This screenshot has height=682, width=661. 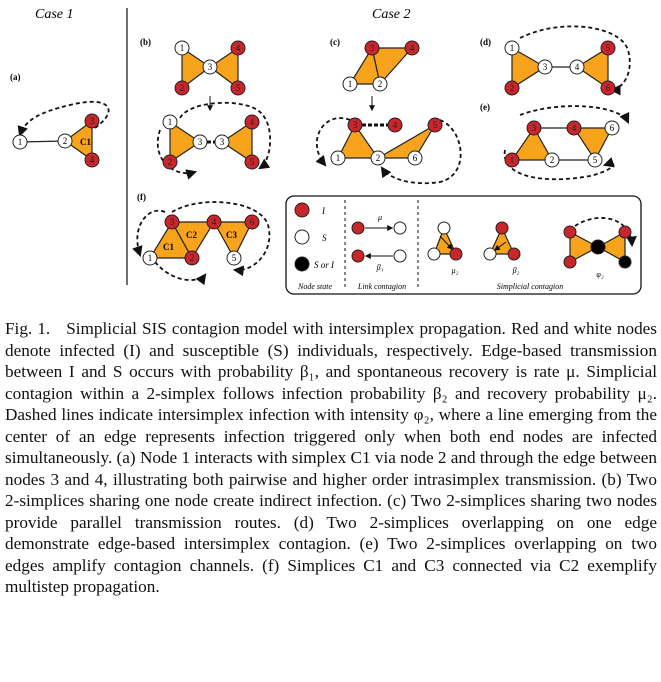 I want to click on simplex-label-c3: C3, so click(x=231, y=235).